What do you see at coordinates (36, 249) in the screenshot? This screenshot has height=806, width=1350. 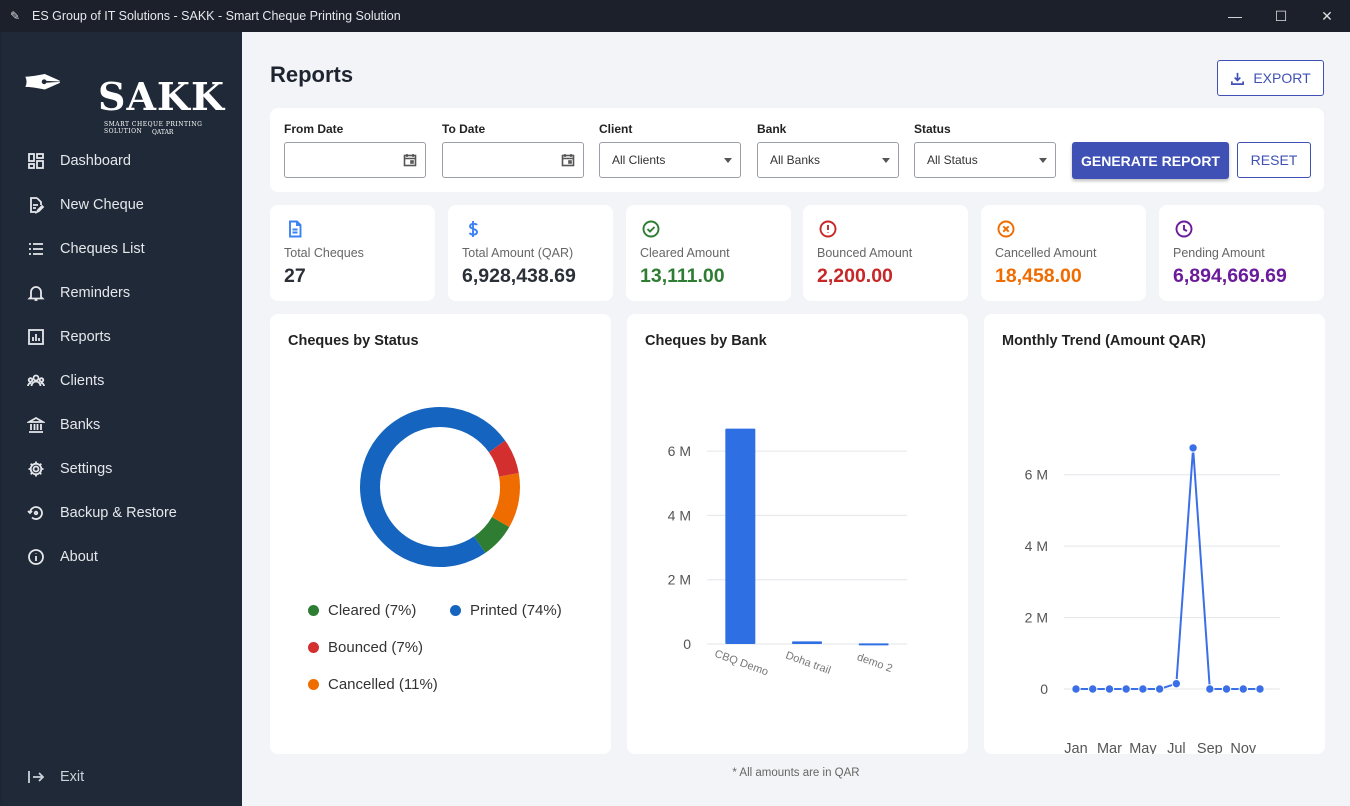 I see `list-icon` at bounding box center [36, 249].